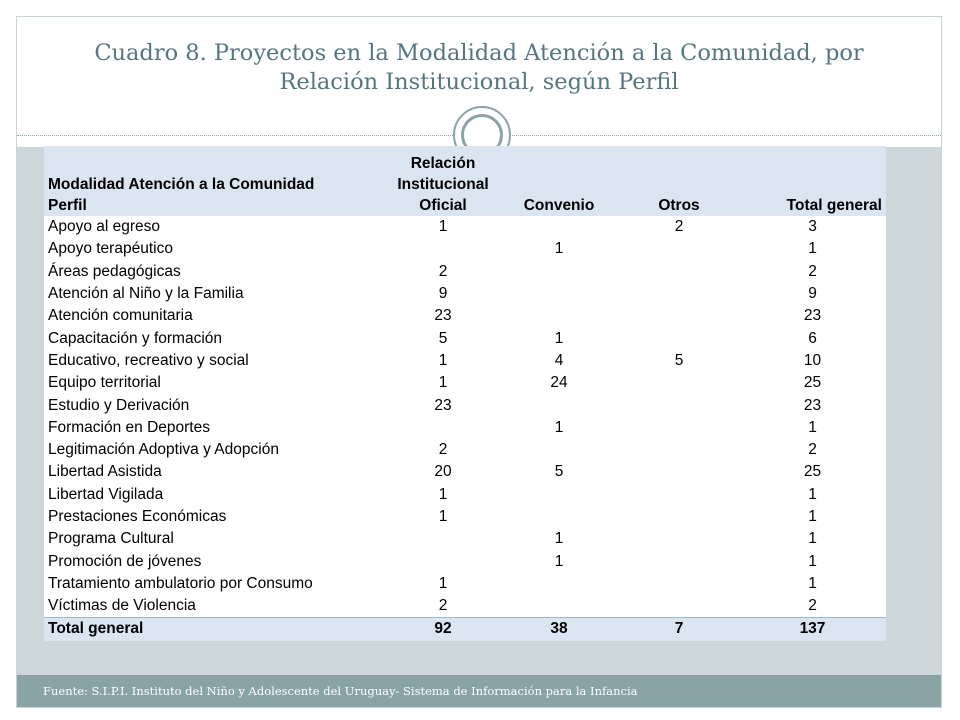  What do you see at coordinates (215, 584) in the screenshot?
I see `cell-perfil: Tratamiento ambulatorio por Consumo` at bounding box center [215, 584].